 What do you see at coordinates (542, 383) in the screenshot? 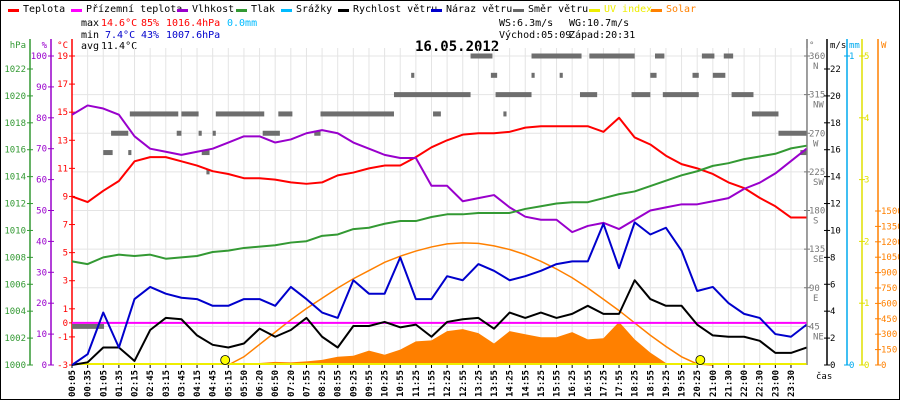
I see `x-tick-label: 15:25` at bounding box center [542, 383].